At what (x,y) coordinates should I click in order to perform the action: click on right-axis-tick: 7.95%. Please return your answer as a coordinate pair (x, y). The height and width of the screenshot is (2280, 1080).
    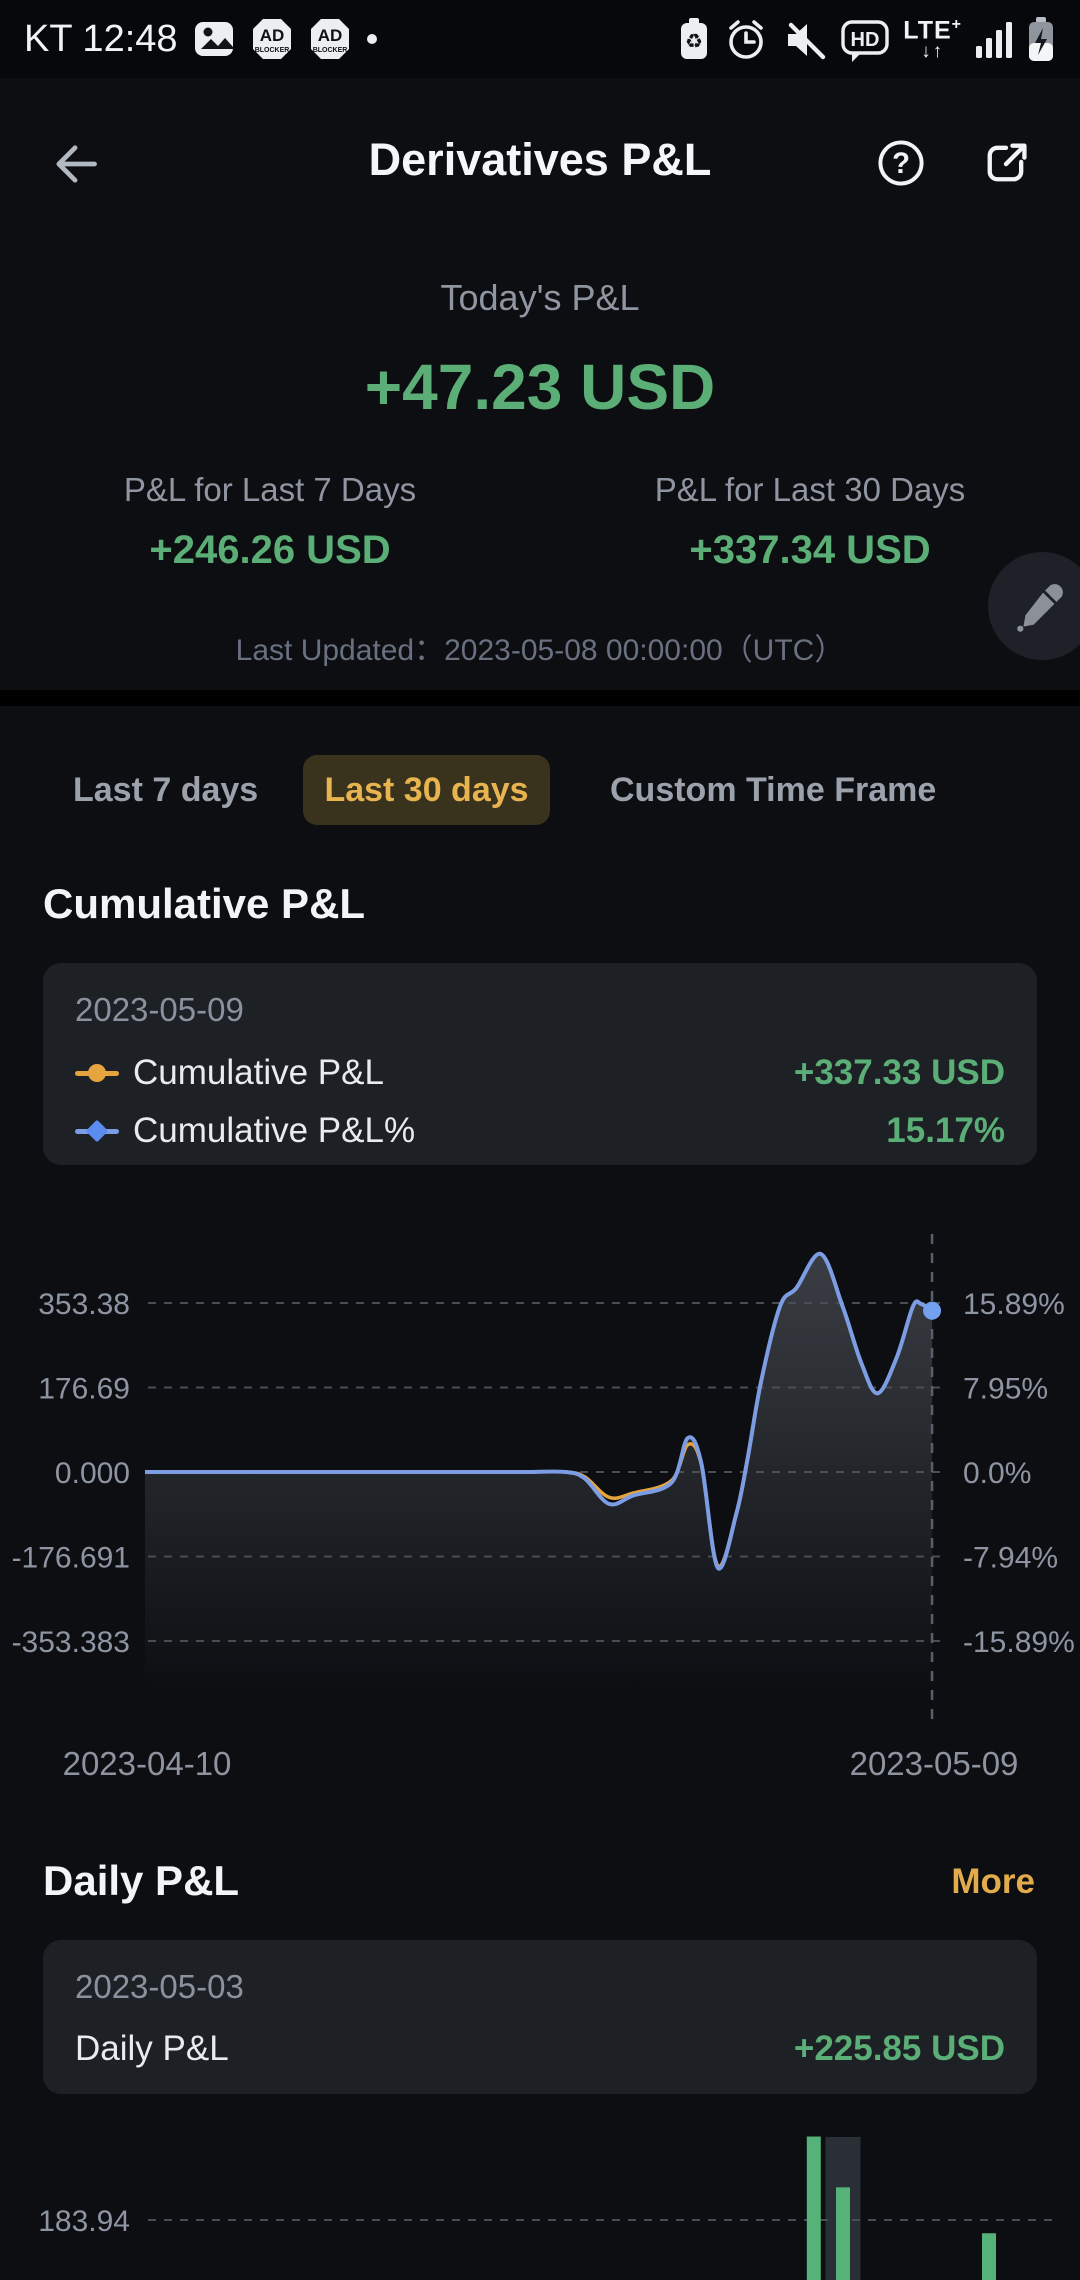
    Looking at the image, I should click on (1005, 1389).